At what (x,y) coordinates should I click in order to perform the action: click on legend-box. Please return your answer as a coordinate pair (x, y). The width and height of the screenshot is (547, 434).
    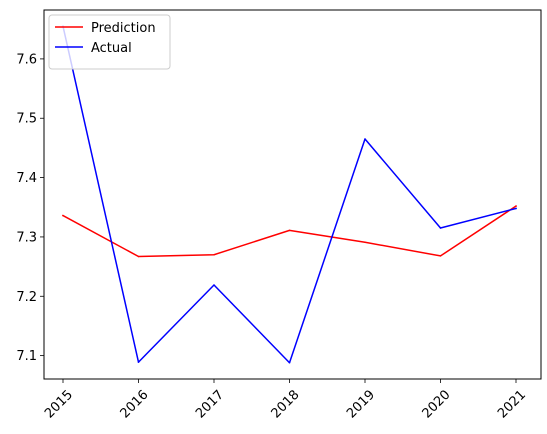
    Looking at the image, I should click on (109, 42).